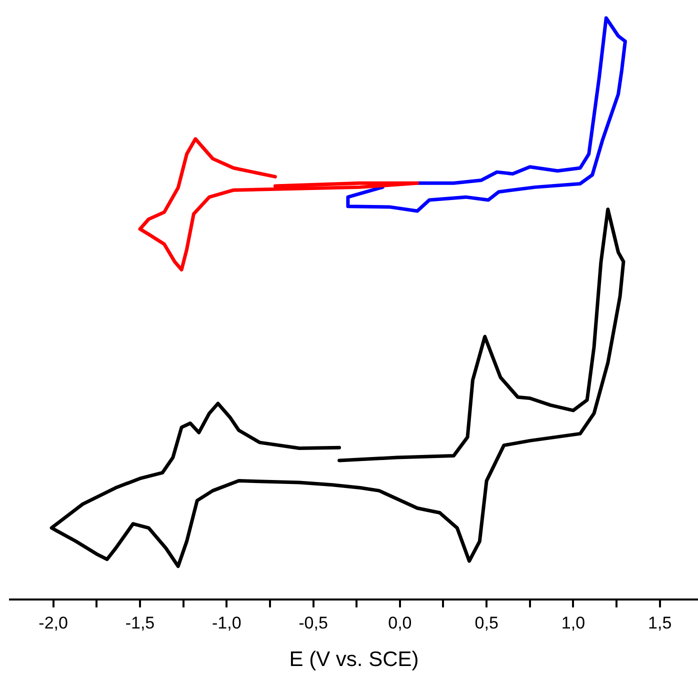  I want to click on x-tick-label: -1,5, so click(140, 622).